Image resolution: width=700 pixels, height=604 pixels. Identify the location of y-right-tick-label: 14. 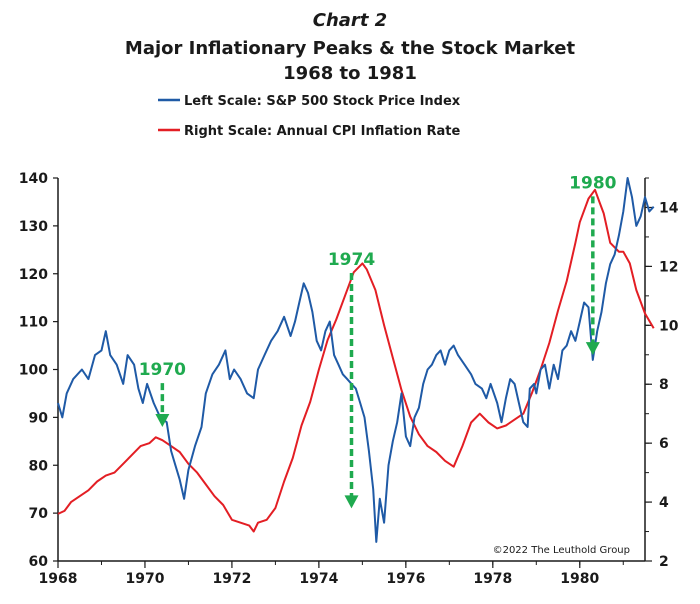
(669, 208).